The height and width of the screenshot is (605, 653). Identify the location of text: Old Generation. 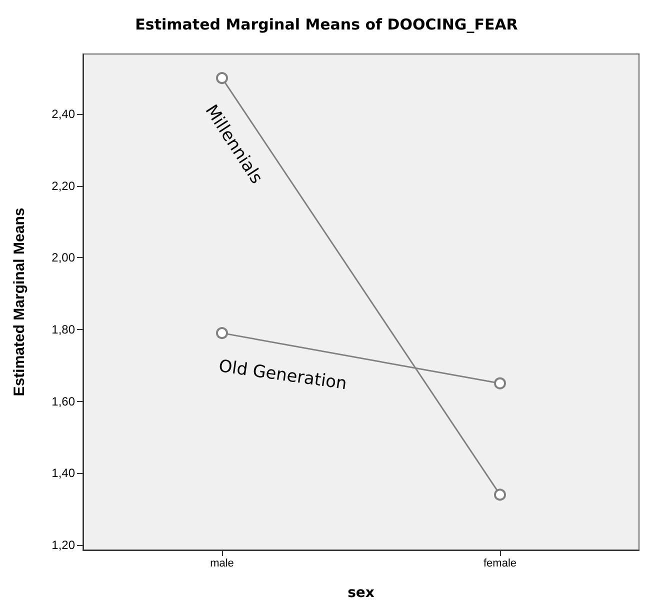
(282, 375).